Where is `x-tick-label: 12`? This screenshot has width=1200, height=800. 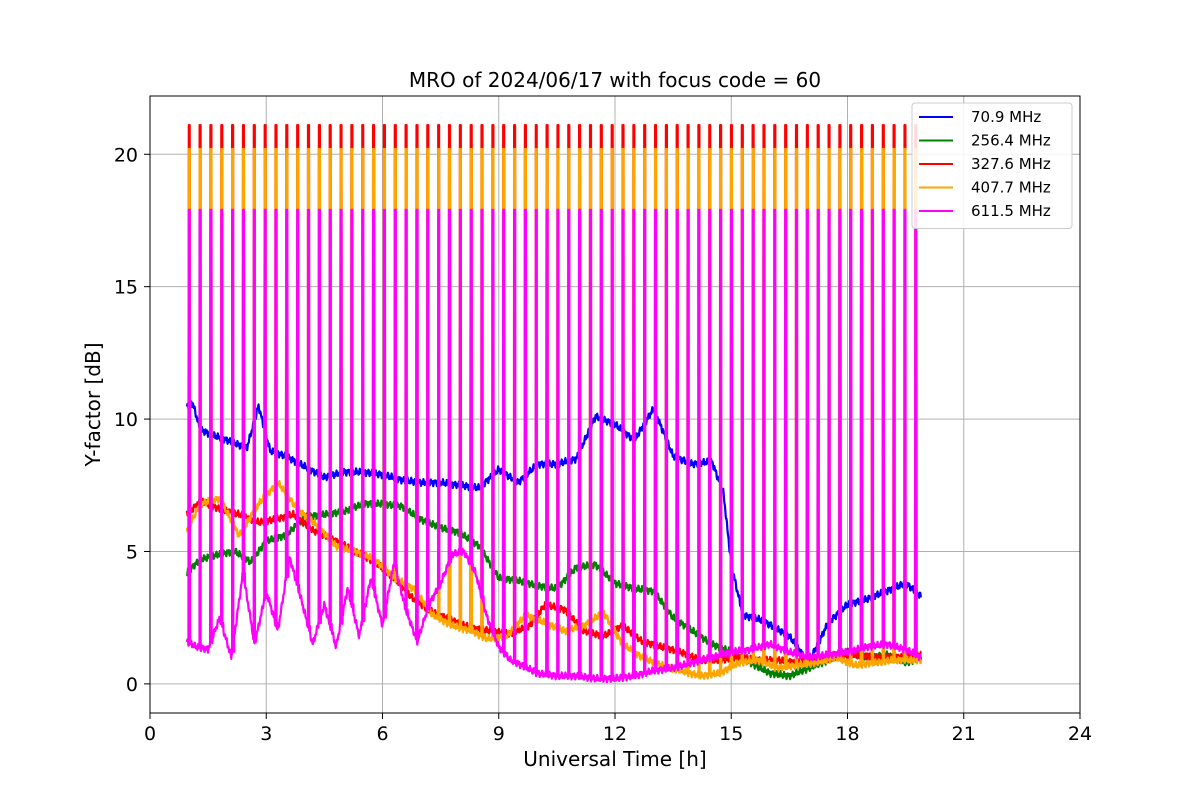 x-tick-label: 12 is located at coordinates (615, 734).